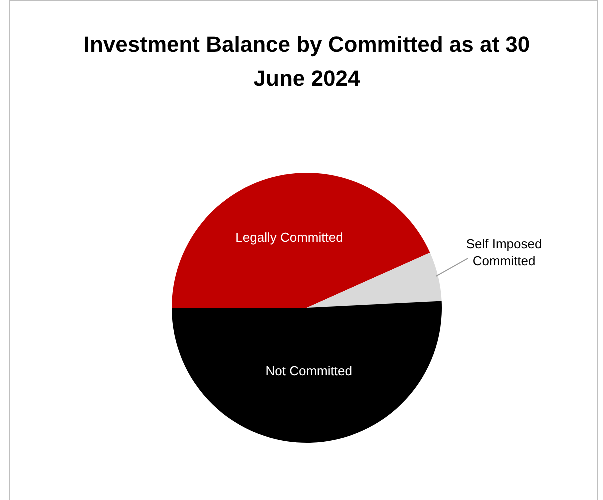 This screenshot has width=603, height=500. I want to click on slice-label: Self Imposed Committed, so click(504, 252).